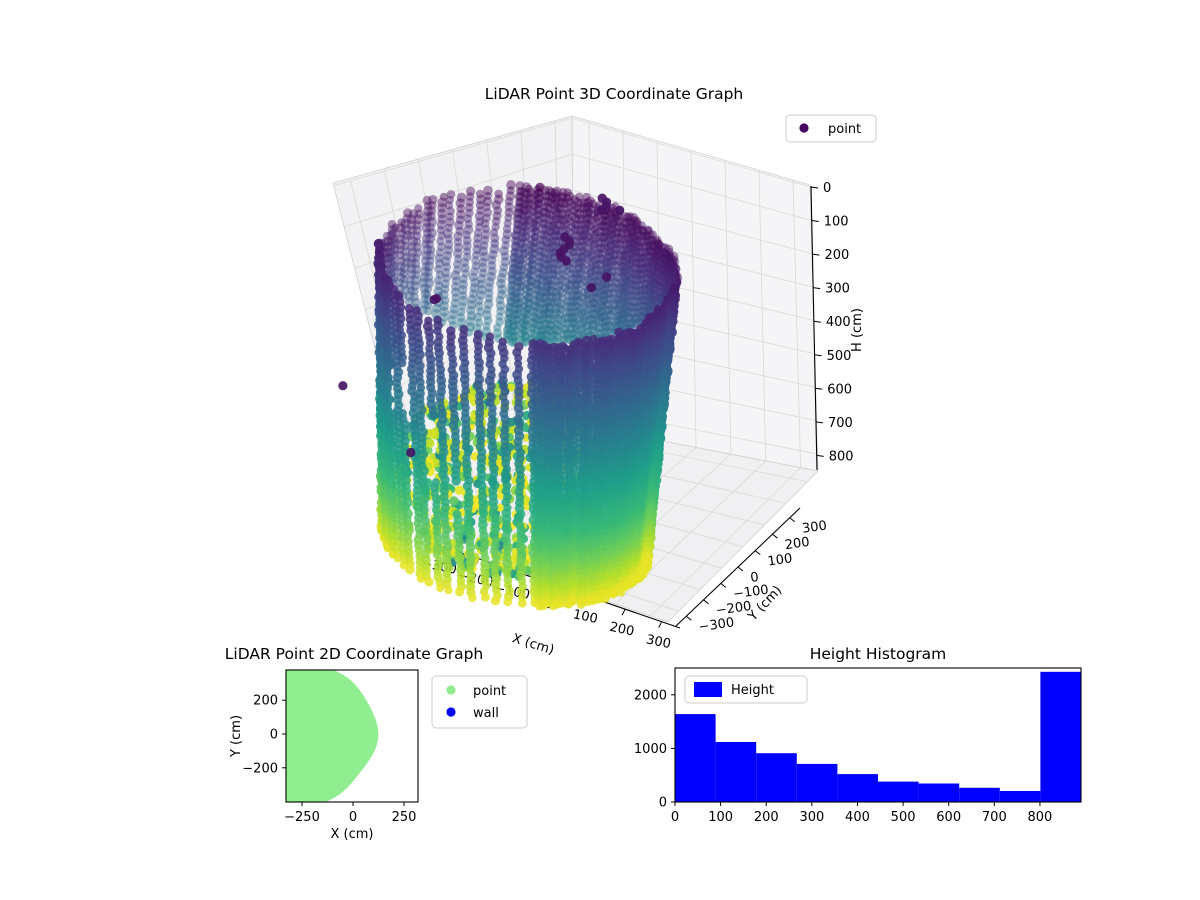 Image resolution: width=1200 pixels, height=900 pixels. What do you see at coordinates (621, 630) in the screenshot?
I see `x-tick-label: 200` at bounding box center [621, 630].